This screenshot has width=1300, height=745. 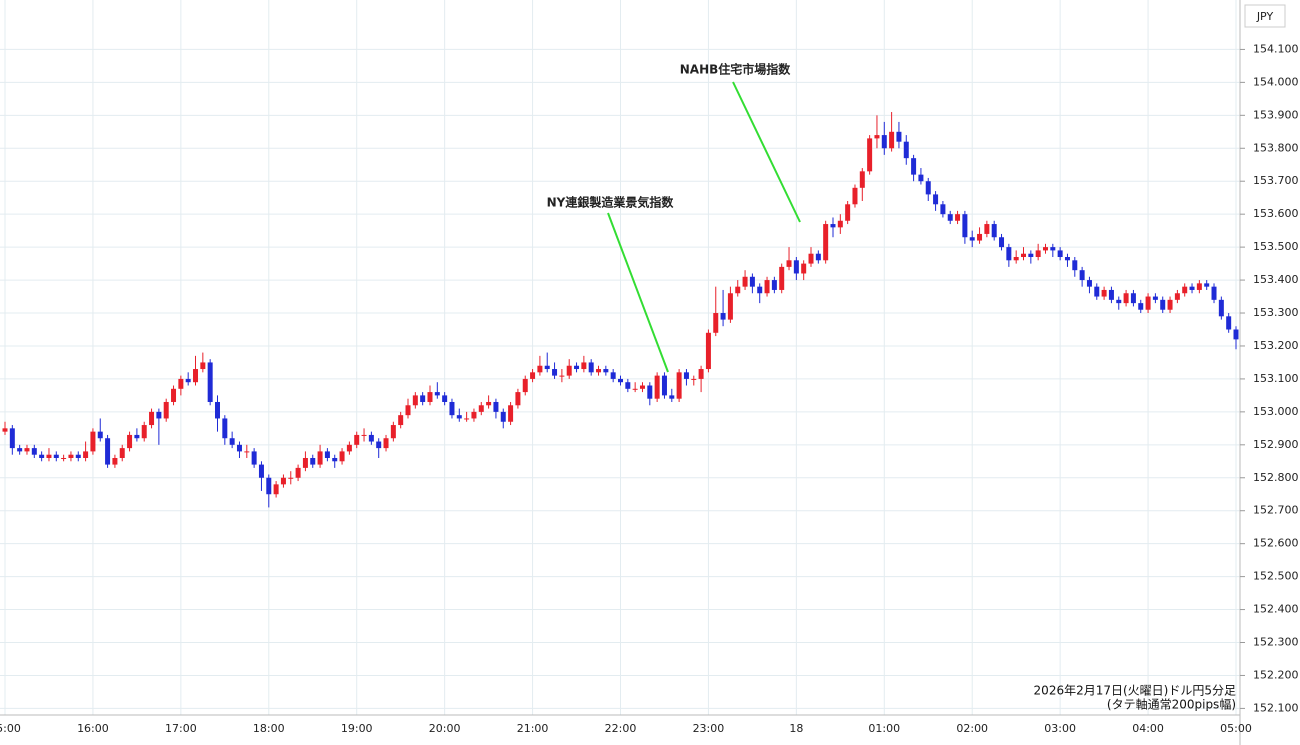 What do you see at coordinates (10, 728) in the screenshot?
I see `x-tick-label: 15:00` at bounding box center [10, 728].